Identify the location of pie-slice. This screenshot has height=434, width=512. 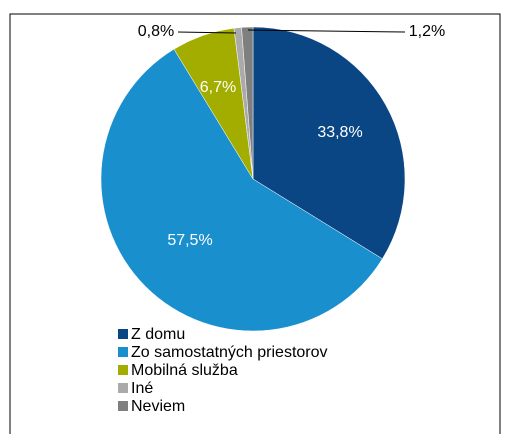
(247, 103).